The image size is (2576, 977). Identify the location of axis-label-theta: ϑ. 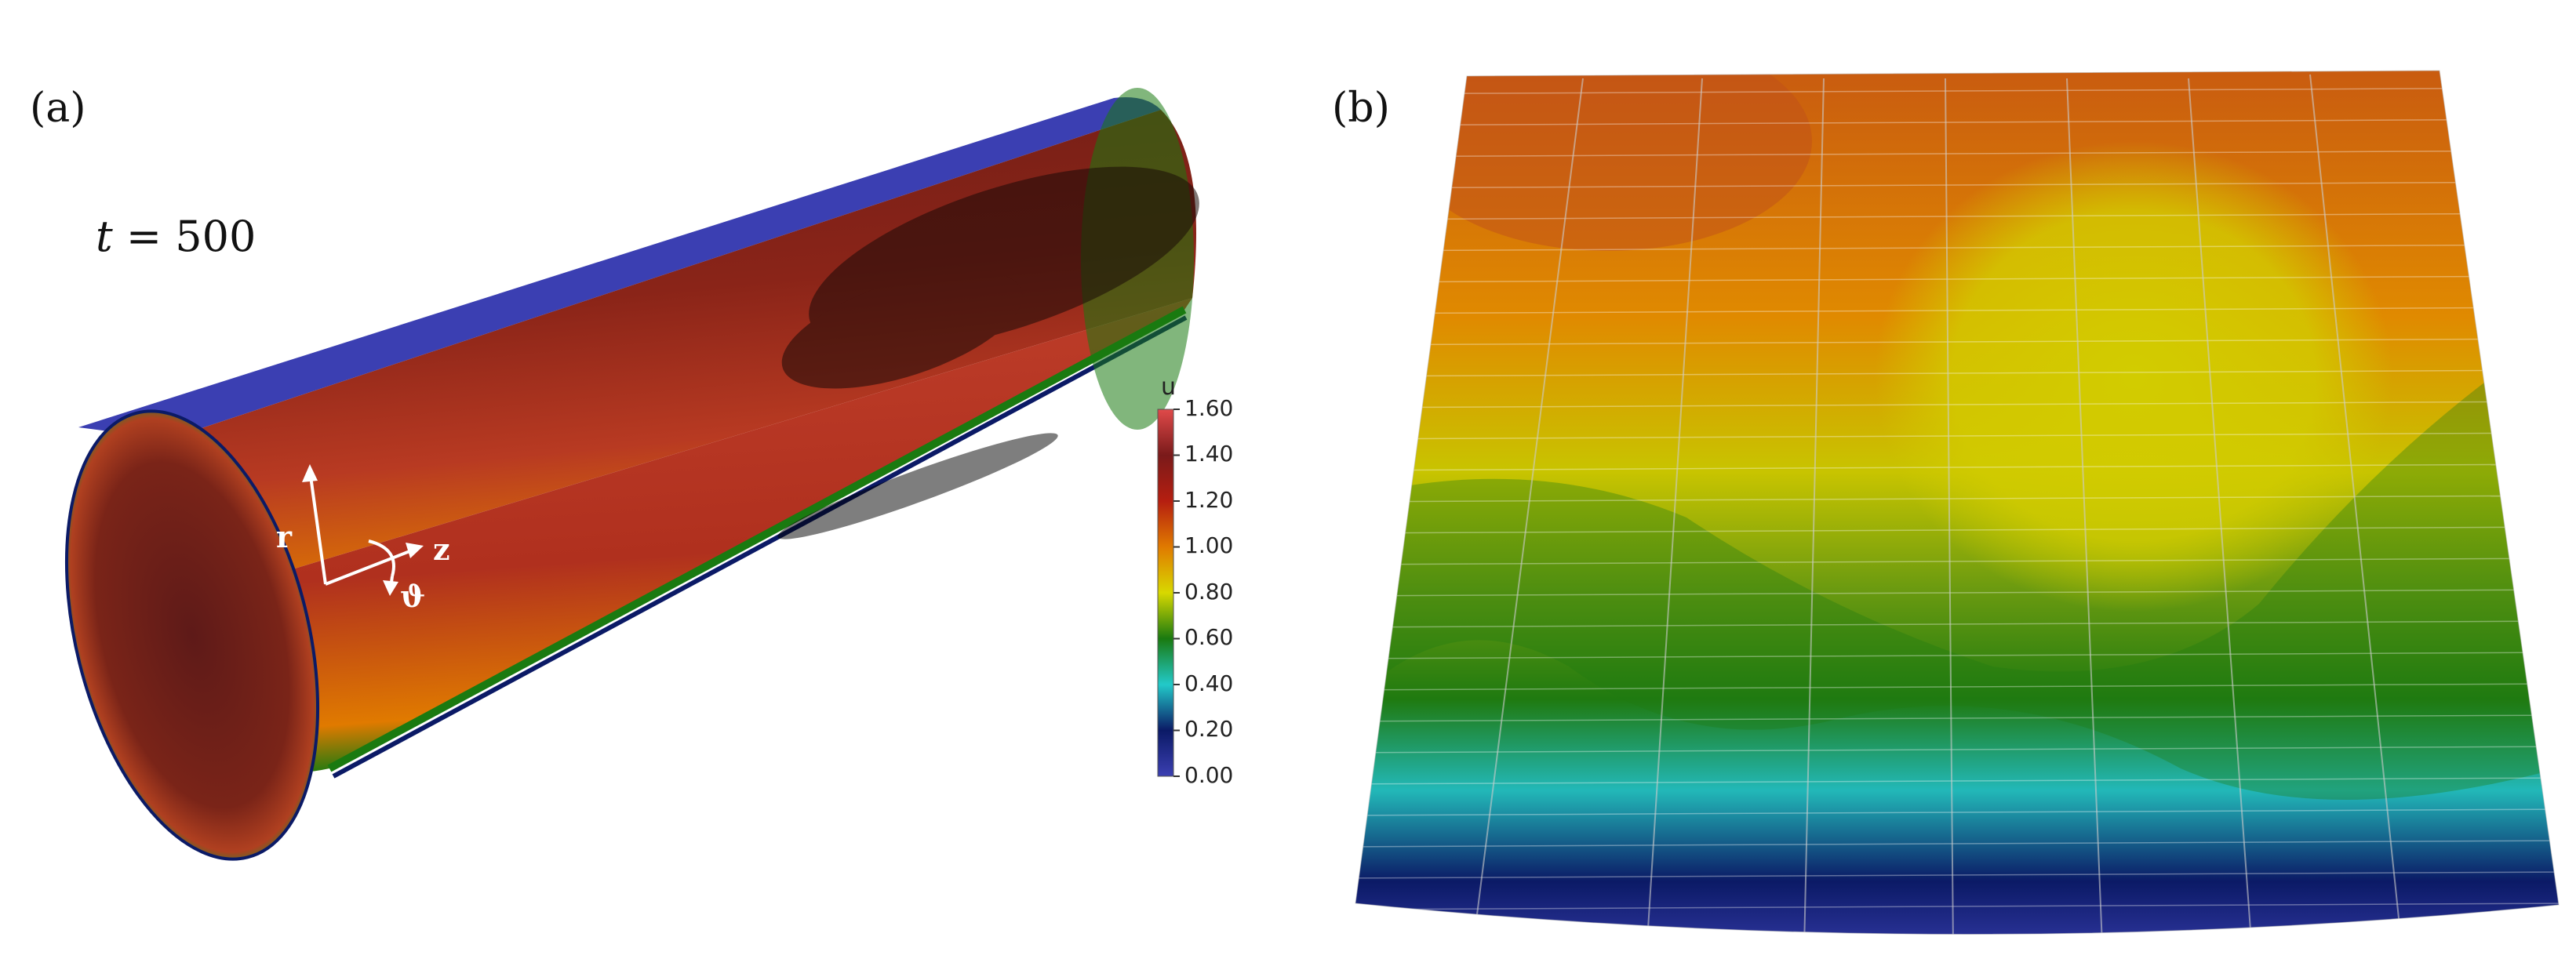
(413, 596).